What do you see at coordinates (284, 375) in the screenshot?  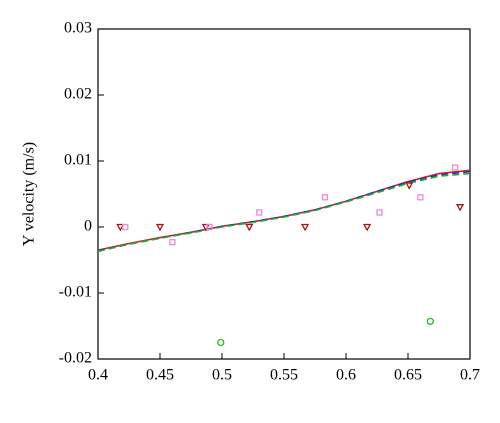 I see `x-tick-label: 0.55` at bounding box center [284, 375].